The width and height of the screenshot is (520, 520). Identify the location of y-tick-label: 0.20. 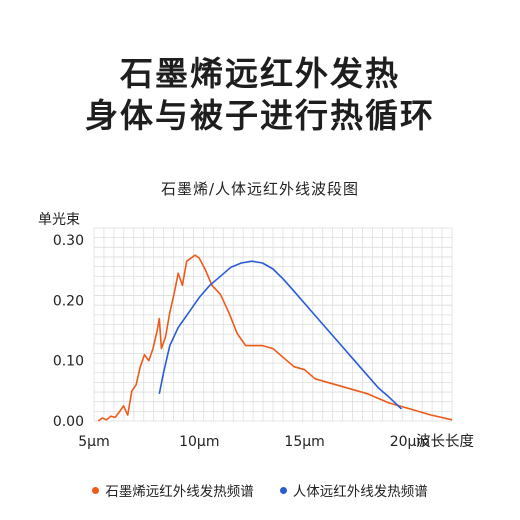
(68, 301).